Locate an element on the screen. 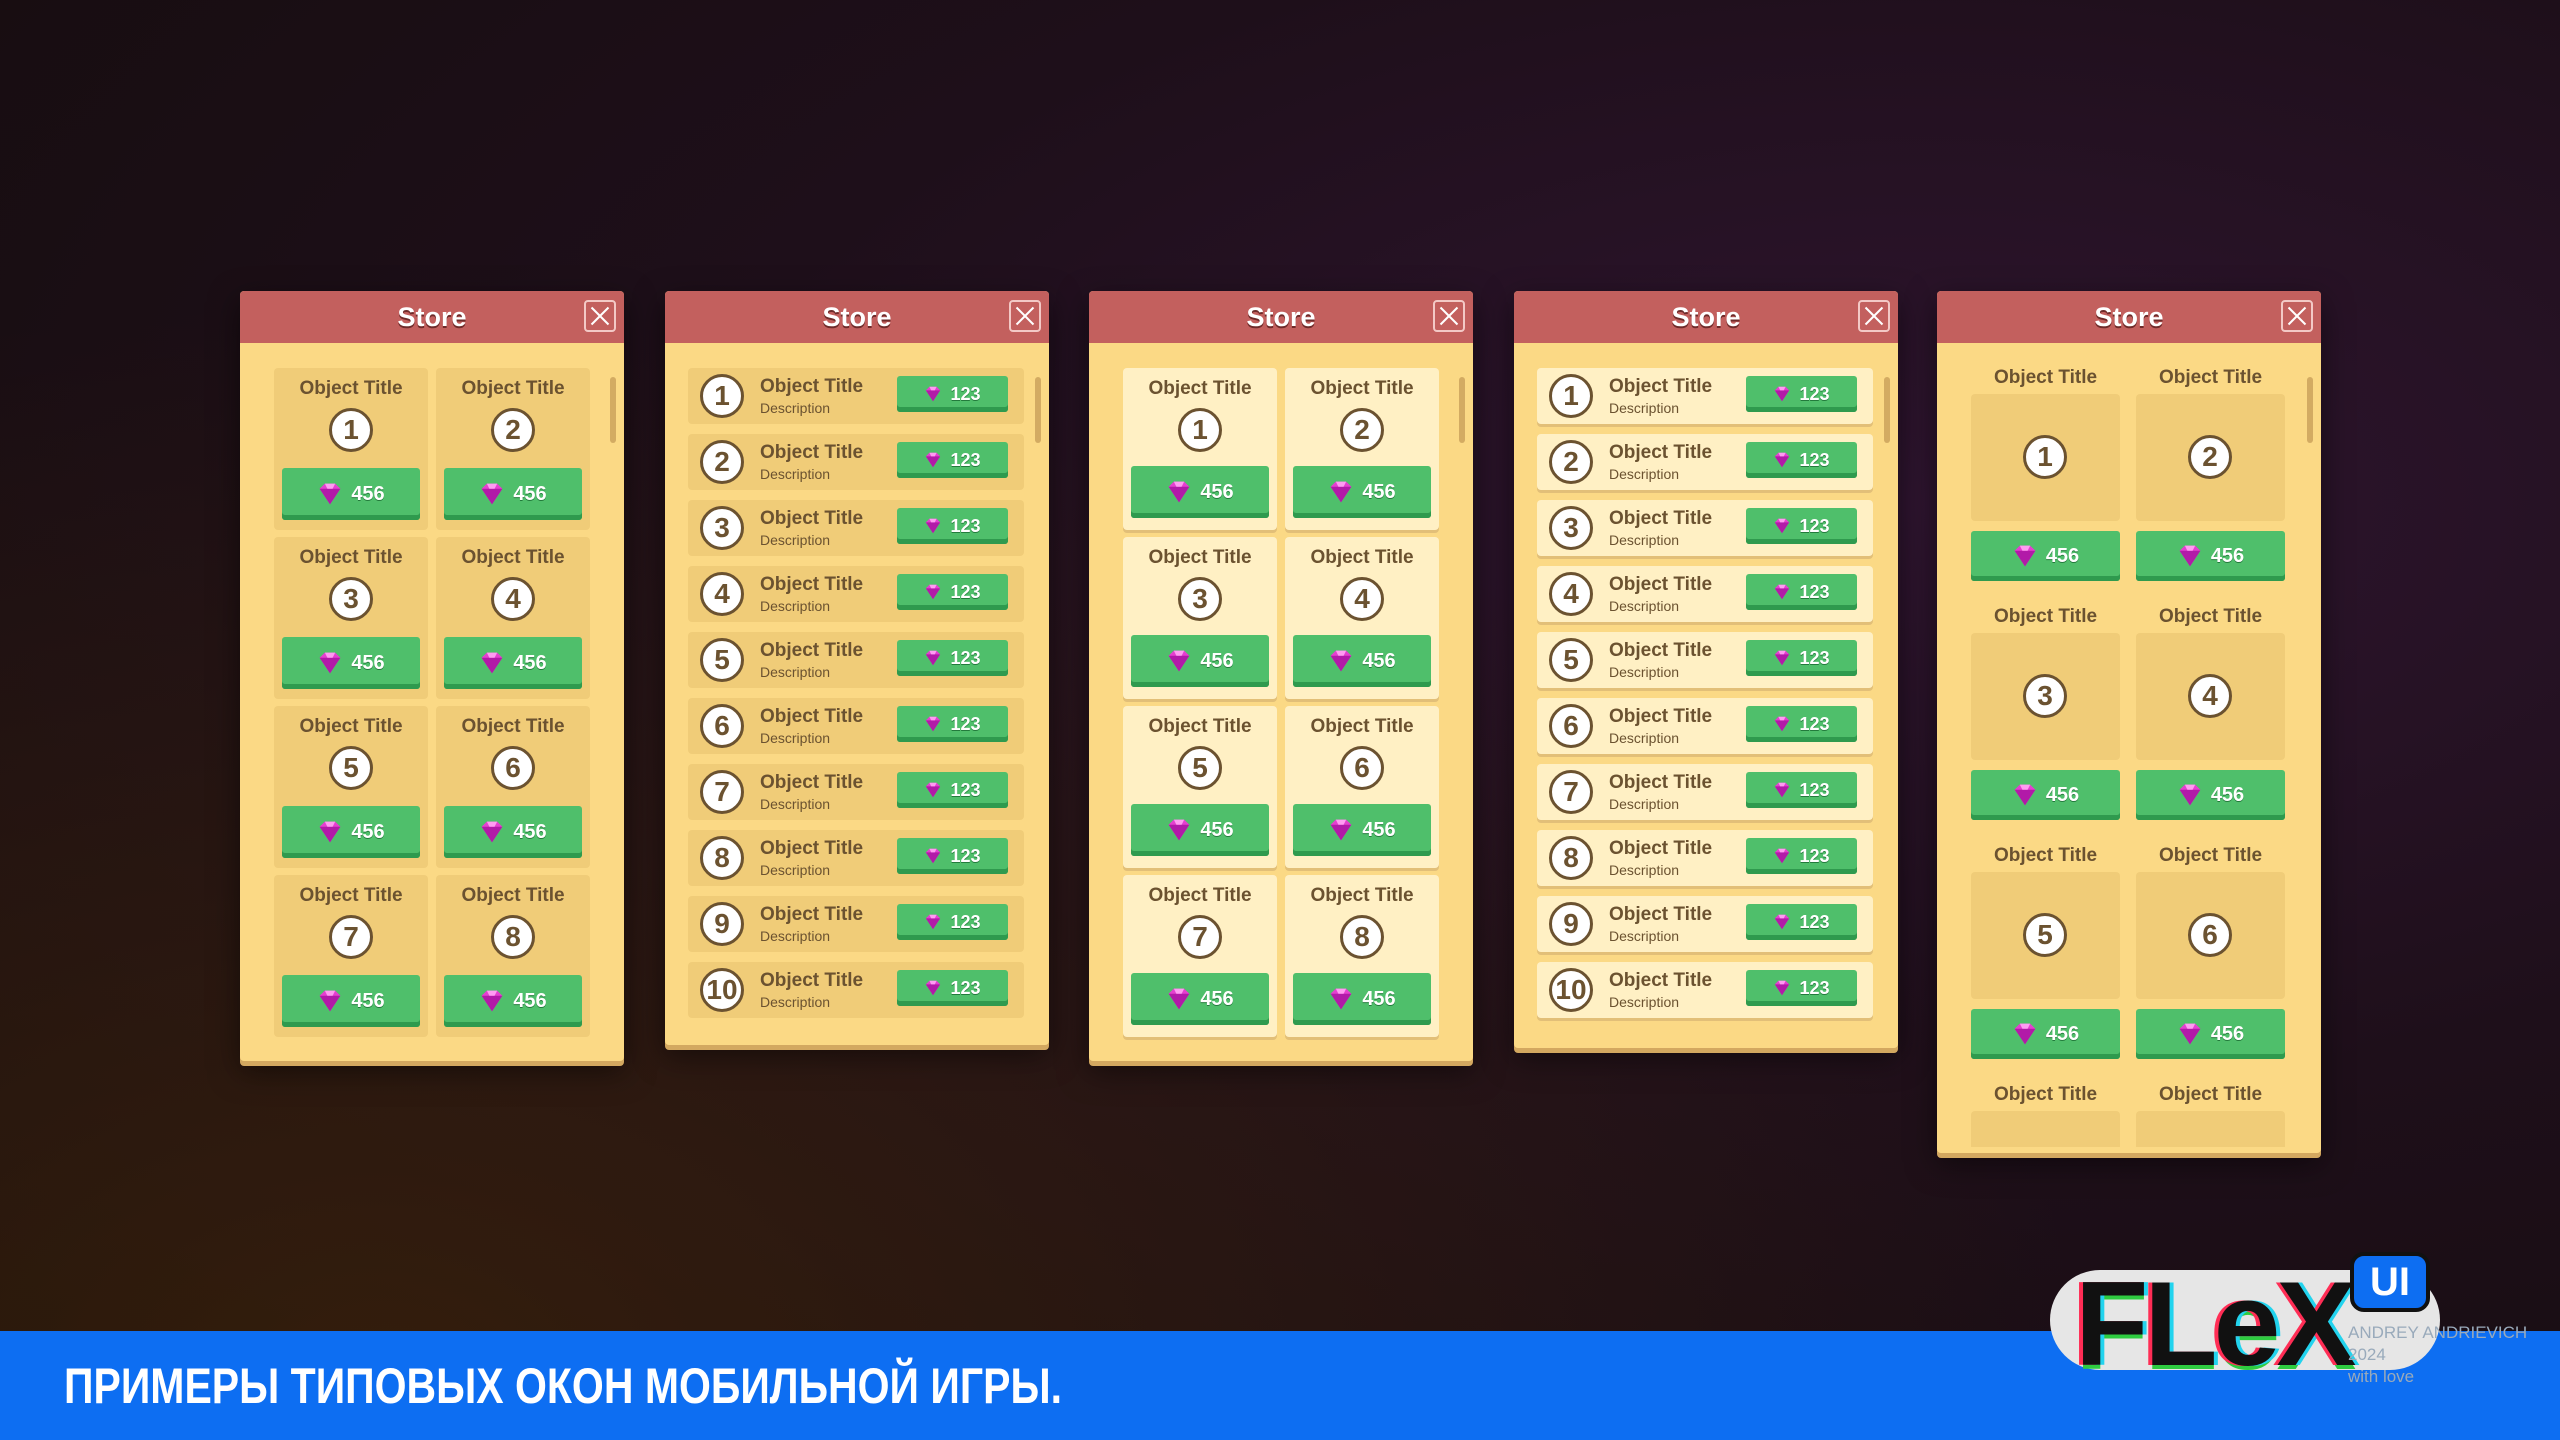 This screenshot has height=1440, width=2560. item-card: Object Title 6 456 is located at coordinates (513, 787).